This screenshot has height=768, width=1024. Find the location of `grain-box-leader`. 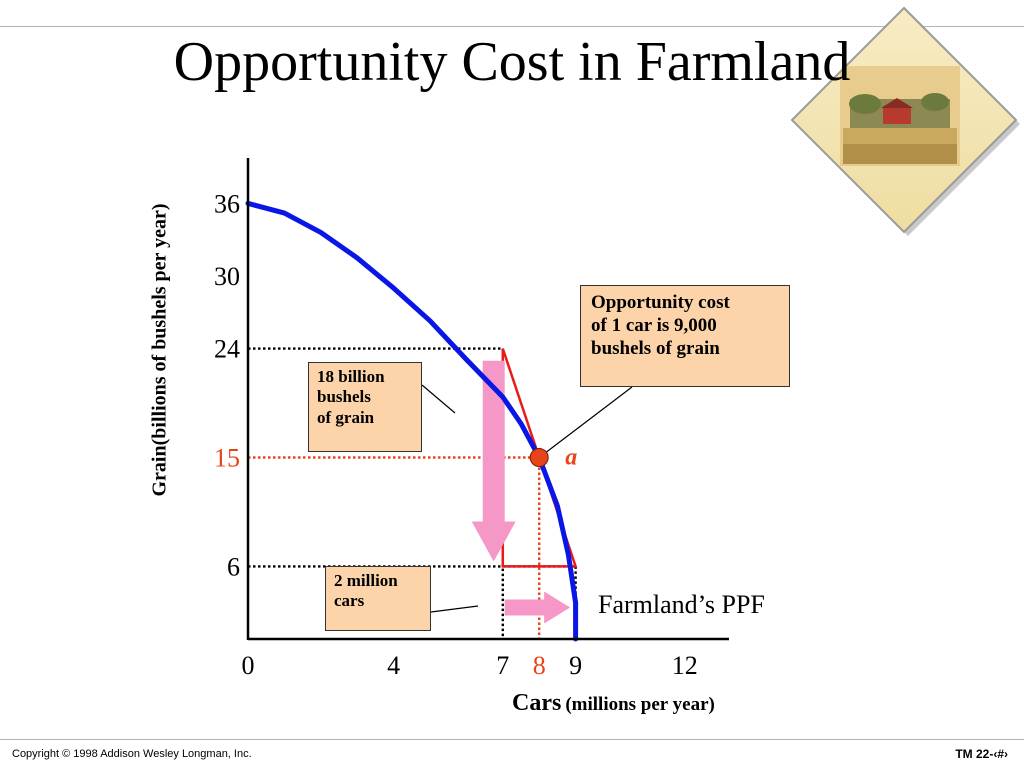

grain-box-leader is located at coordinates (438, 399).